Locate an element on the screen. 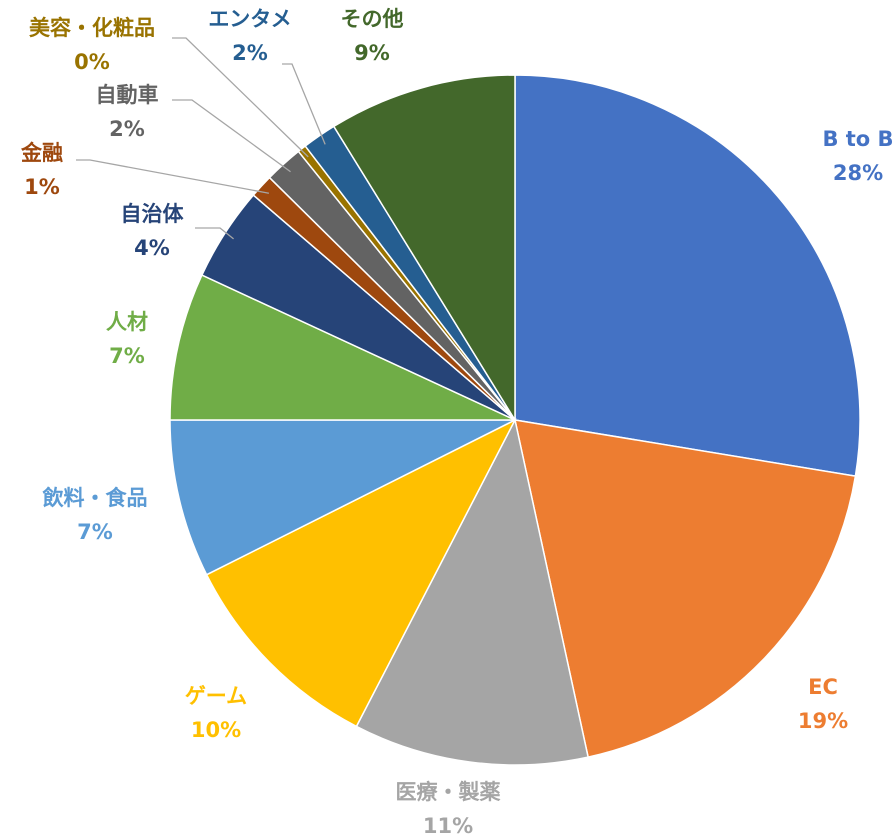 Image resolution: width=893 pixels, height=840 pixels. category-label: 自動車 is located at coordinates (127, 95).